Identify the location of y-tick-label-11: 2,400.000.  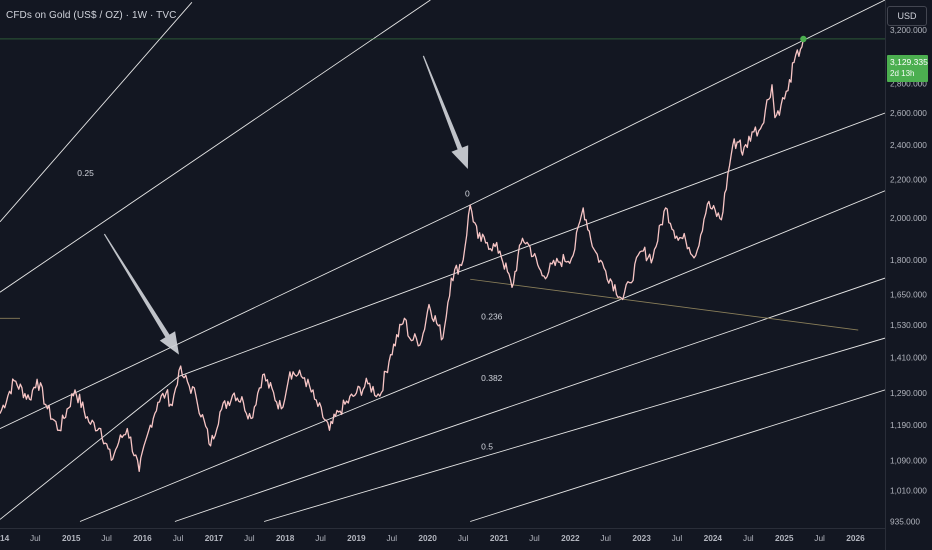
(908, 145).